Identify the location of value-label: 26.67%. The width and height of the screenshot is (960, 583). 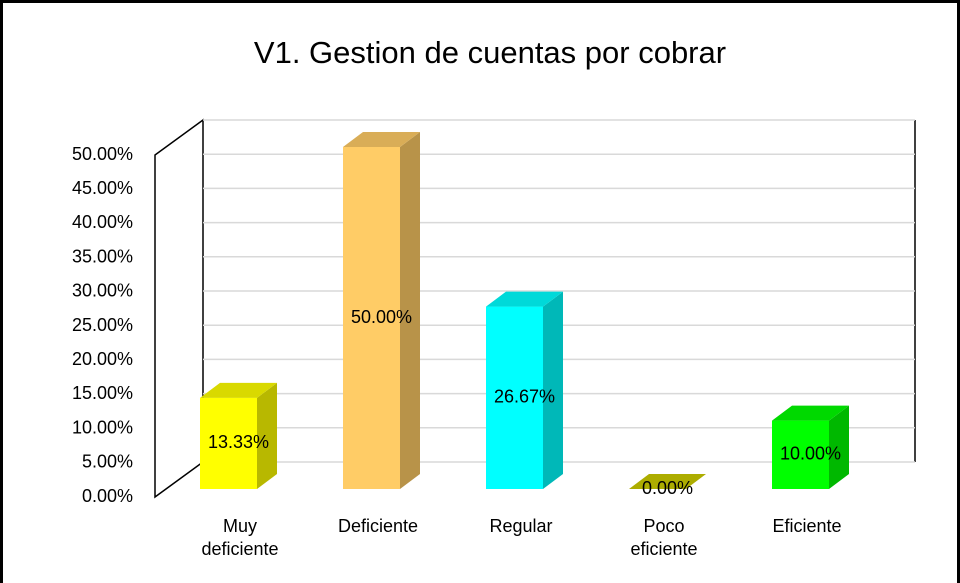
(524, 397).